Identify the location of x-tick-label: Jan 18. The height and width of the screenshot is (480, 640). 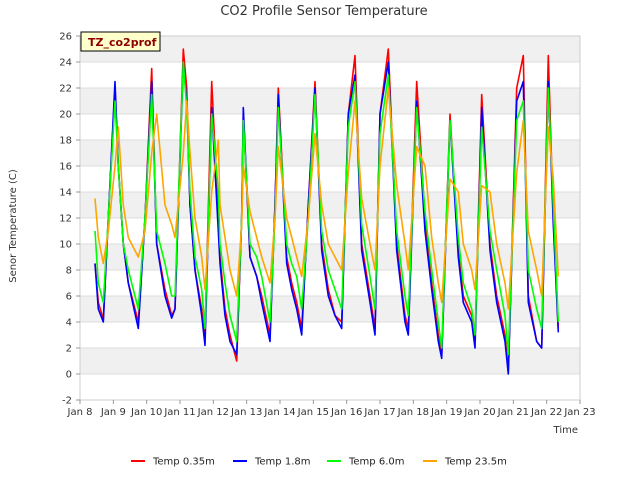
(413, 412).